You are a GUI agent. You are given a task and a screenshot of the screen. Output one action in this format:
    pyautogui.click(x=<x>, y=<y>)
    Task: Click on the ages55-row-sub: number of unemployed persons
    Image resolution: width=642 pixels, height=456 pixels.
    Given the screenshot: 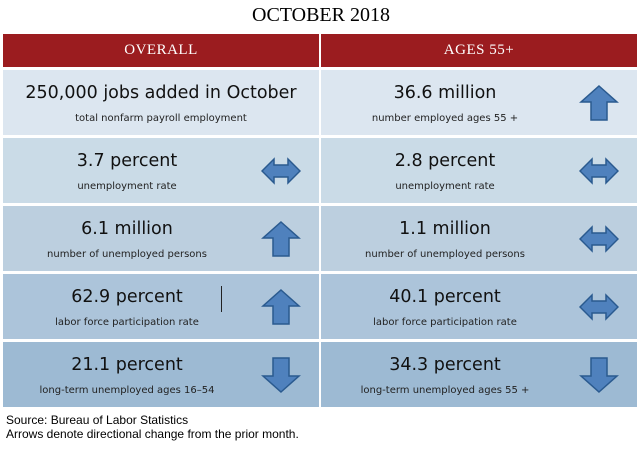 What is the action you would take?
    pyautogui.click(x=445, y=254)
    